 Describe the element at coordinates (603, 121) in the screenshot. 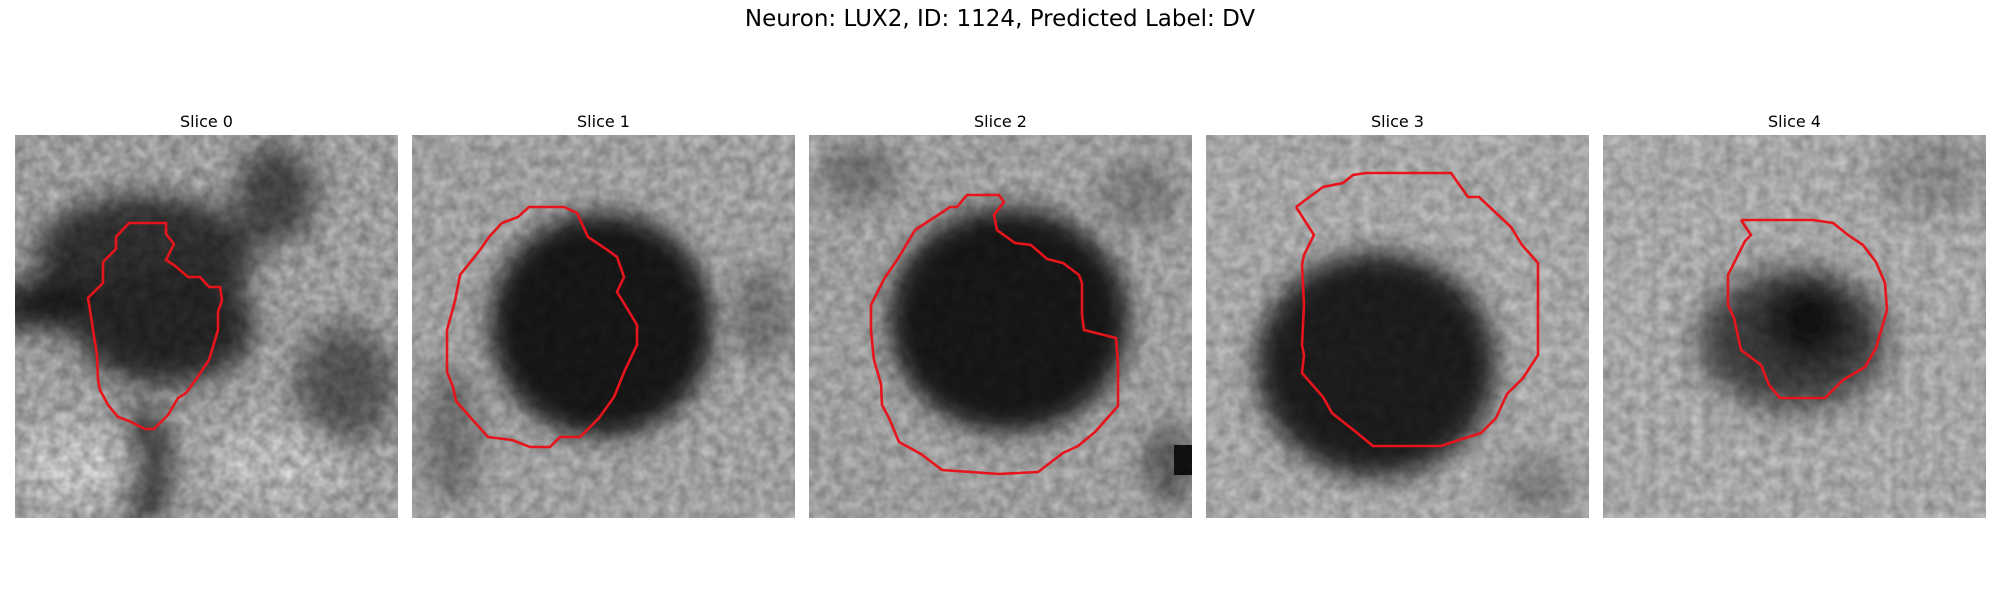

I see `slice-title-1: Slice 1` at that location.